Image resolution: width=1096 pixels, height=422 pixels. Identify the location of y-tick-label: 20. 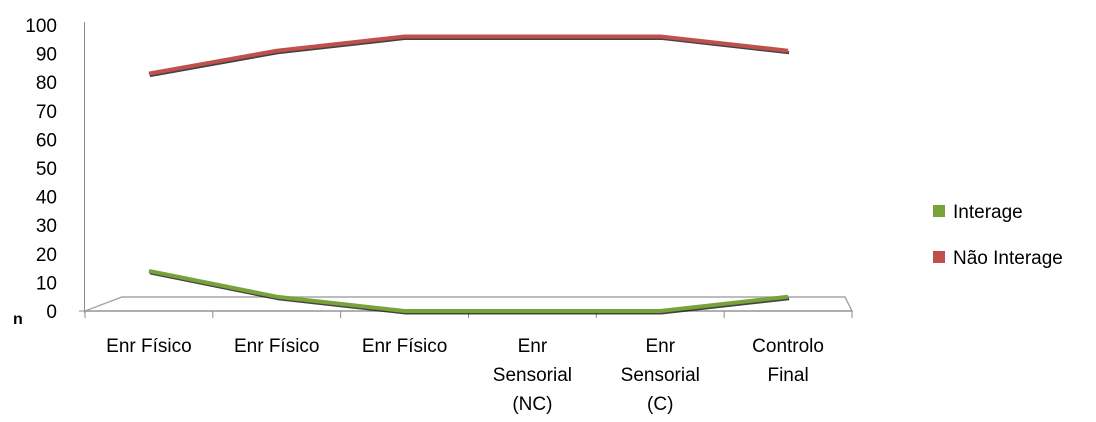
(46, 255).